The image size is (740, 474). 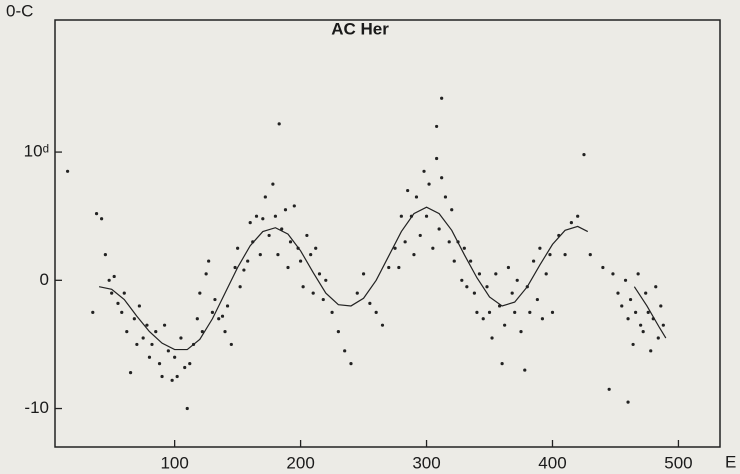 I want to click on x-axis-label: E, so click(x=730, y=461).